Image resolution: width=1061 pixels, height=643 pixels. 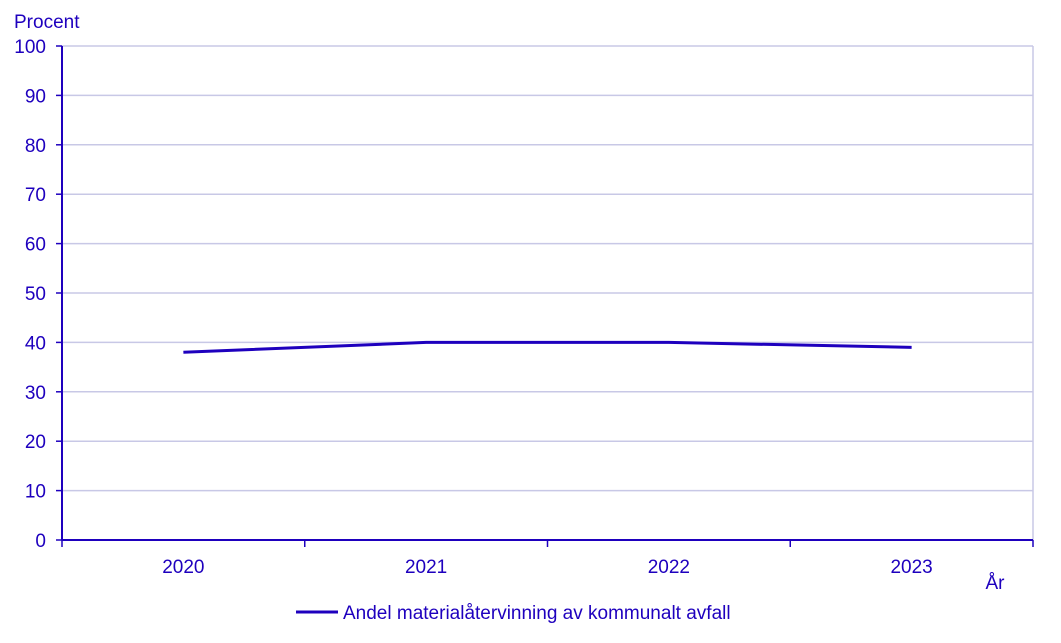 I want to click on y-tick-label: 10, so click(x=35, y=492).